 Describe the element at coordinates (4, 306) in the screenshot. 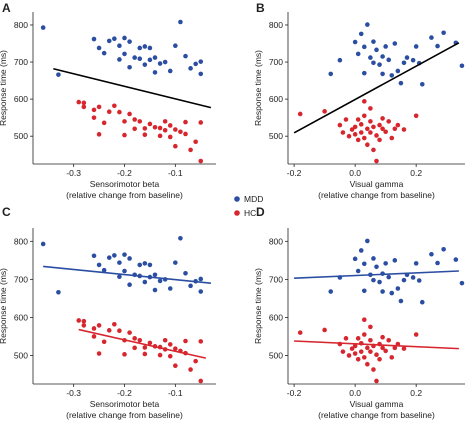

I see `y-axis-title: Response time (ms)` at that location.